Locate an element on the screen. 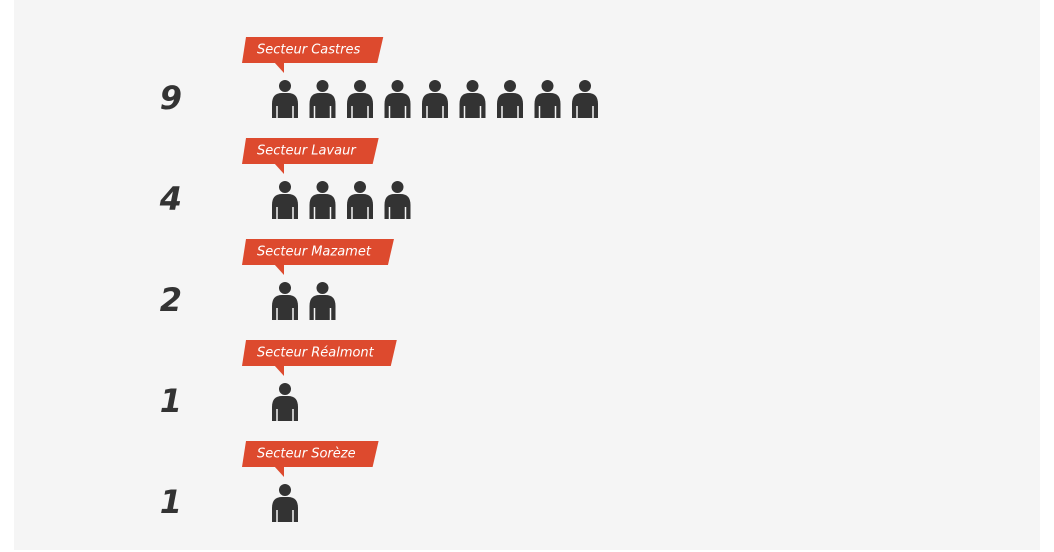 The image size is (1054, 552). category-tag: Secteur Lavaur is located at coordinates (310, 156).